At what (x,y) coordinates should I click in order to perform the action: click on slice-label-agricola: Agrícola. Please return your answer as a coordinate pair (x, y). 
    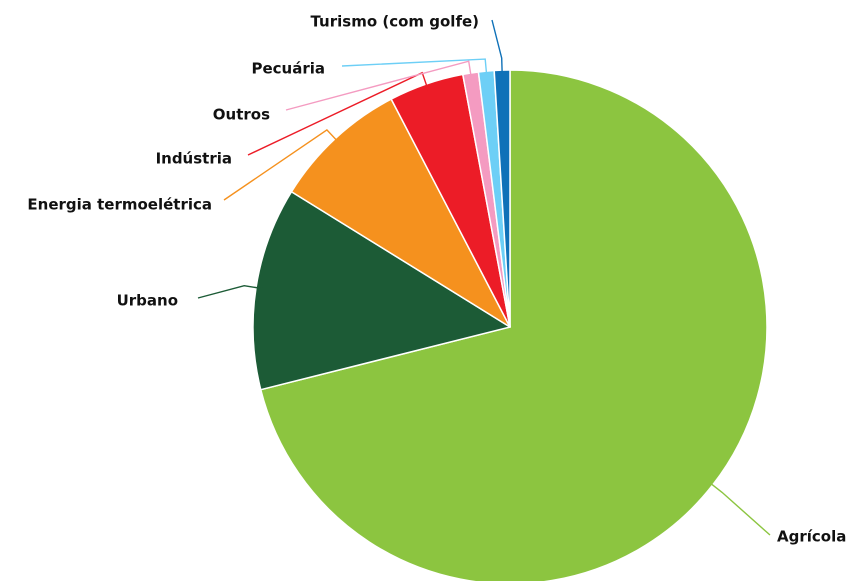
    Looking at the image, I should click on (811, 537).